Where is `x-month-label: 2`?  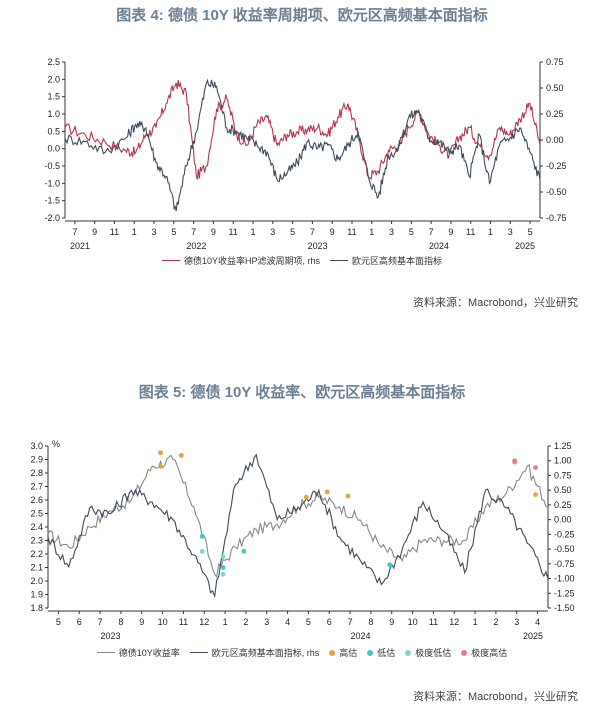 x-month-label: 2 is located at coordinates (495, 622).